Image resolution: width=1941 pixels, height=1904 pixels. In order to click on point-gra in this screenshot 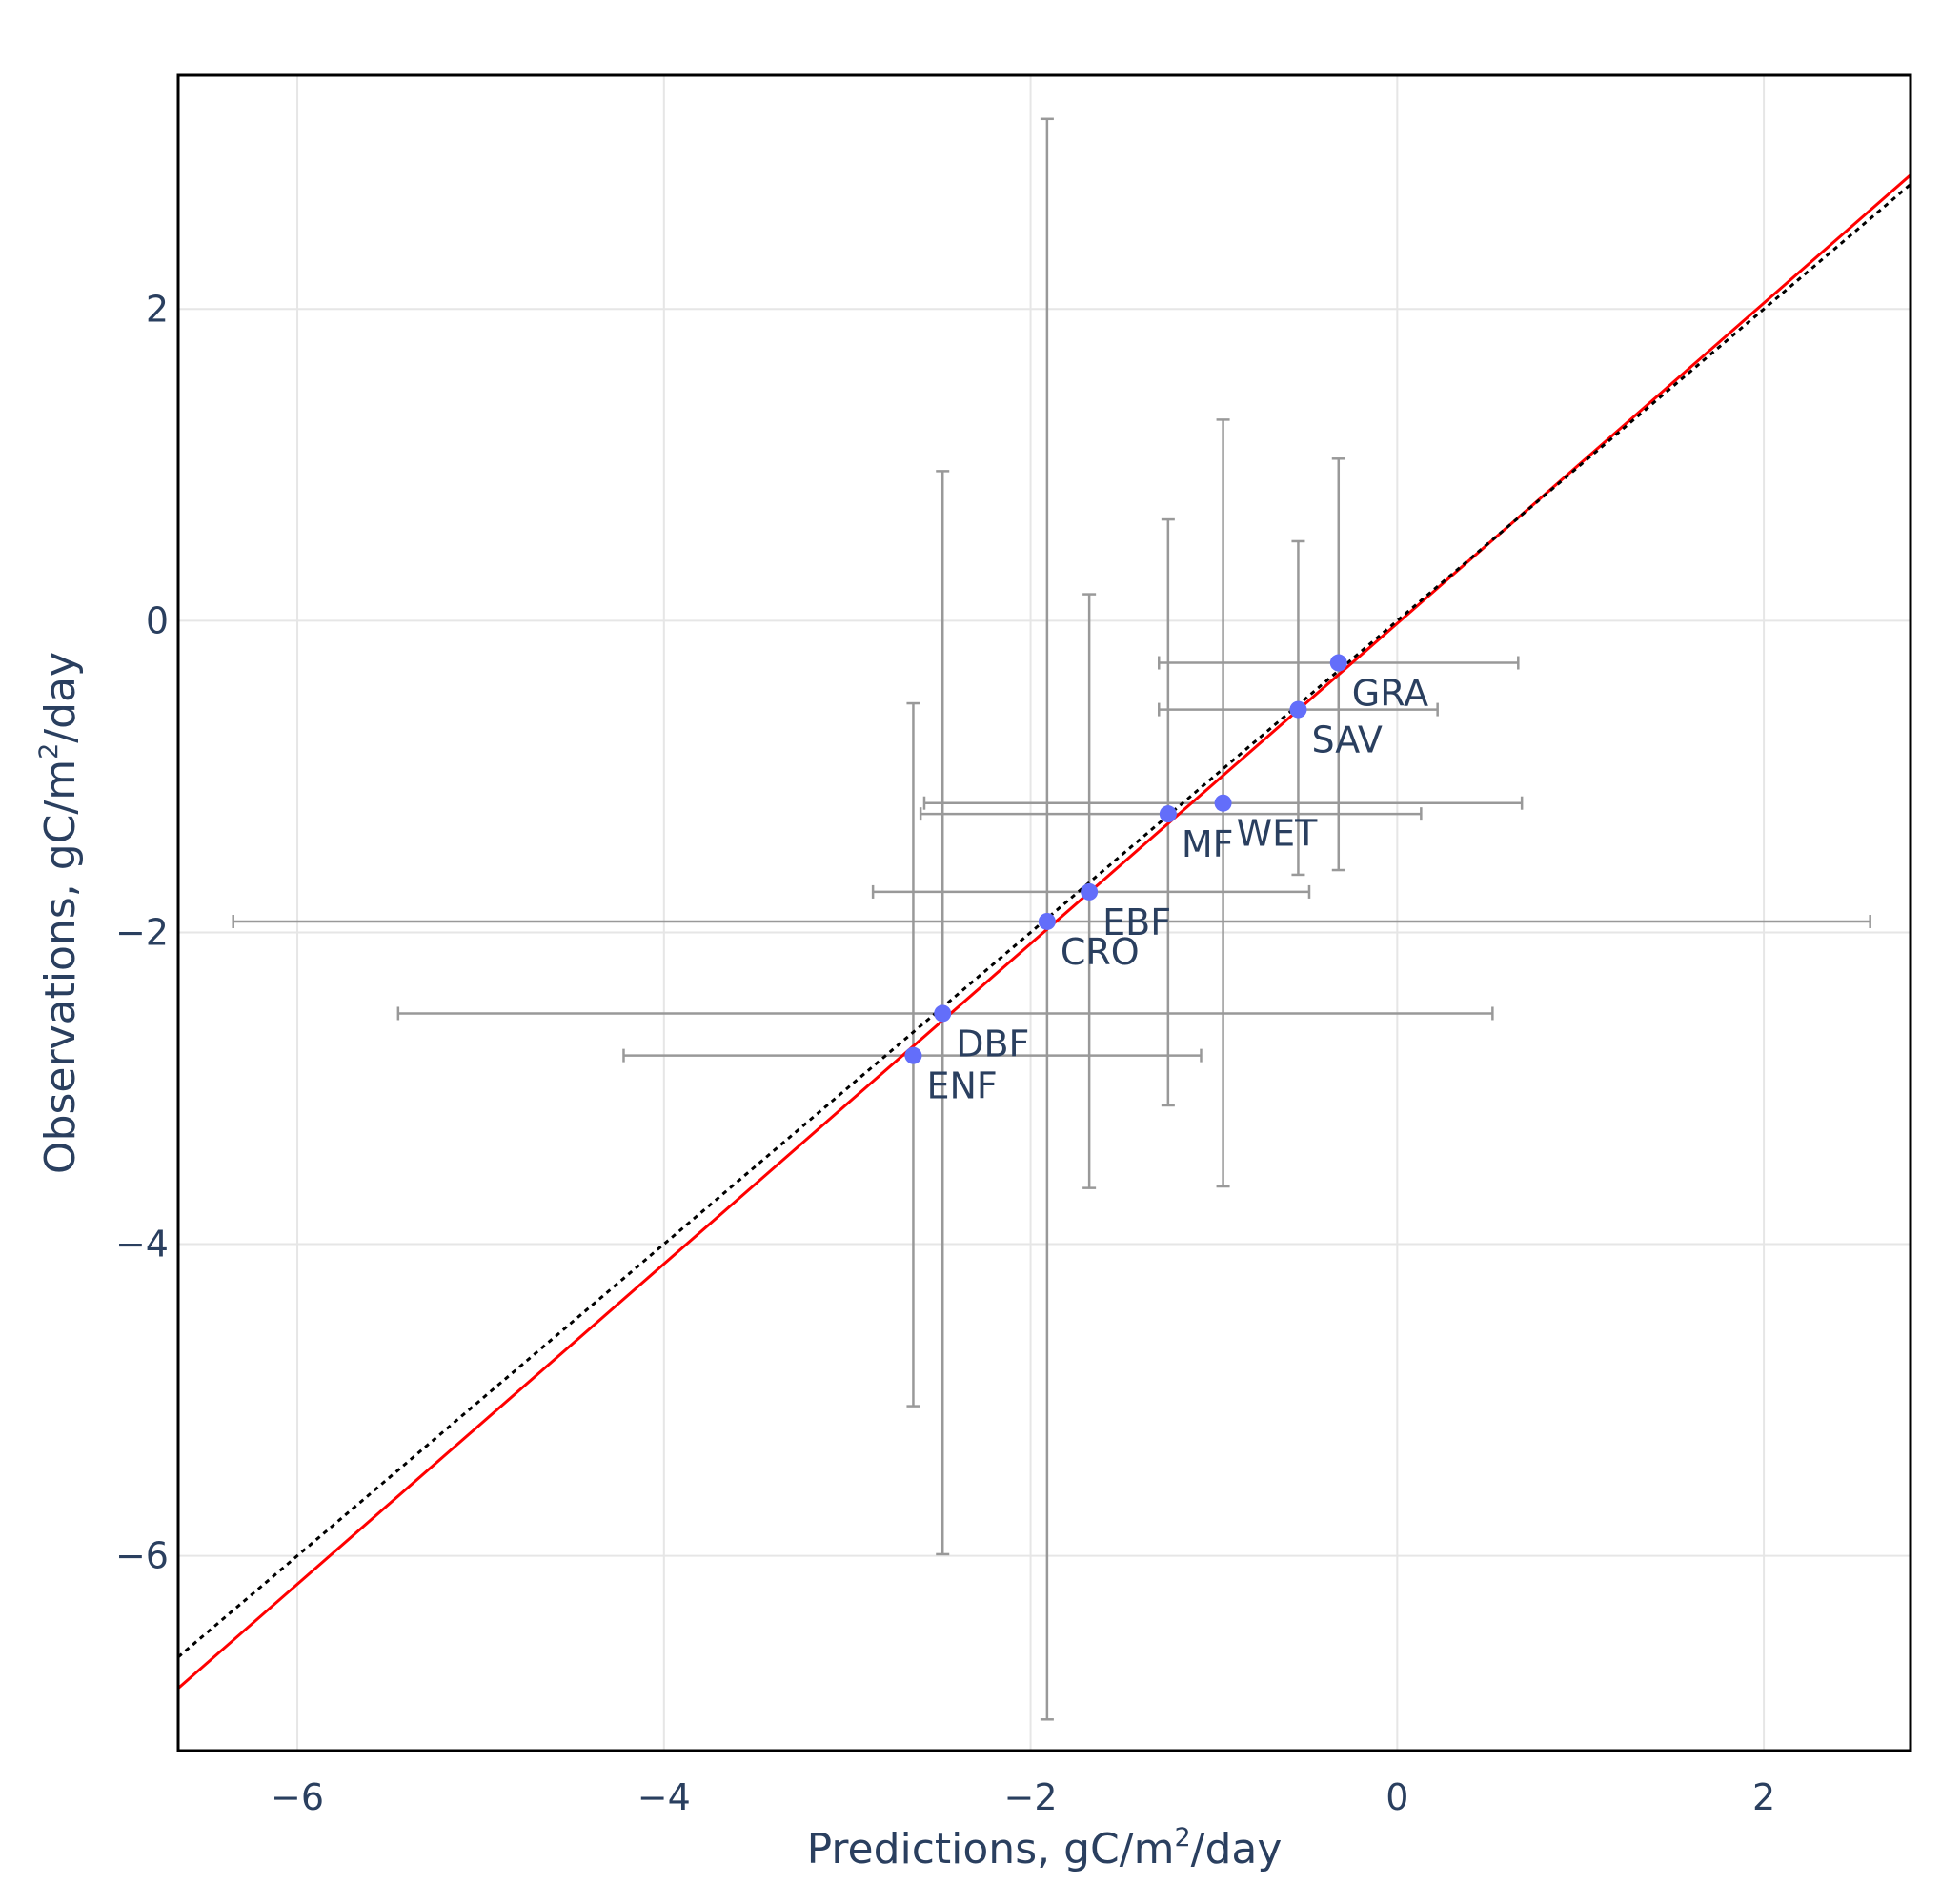, I will do `click(1338, 663)`.